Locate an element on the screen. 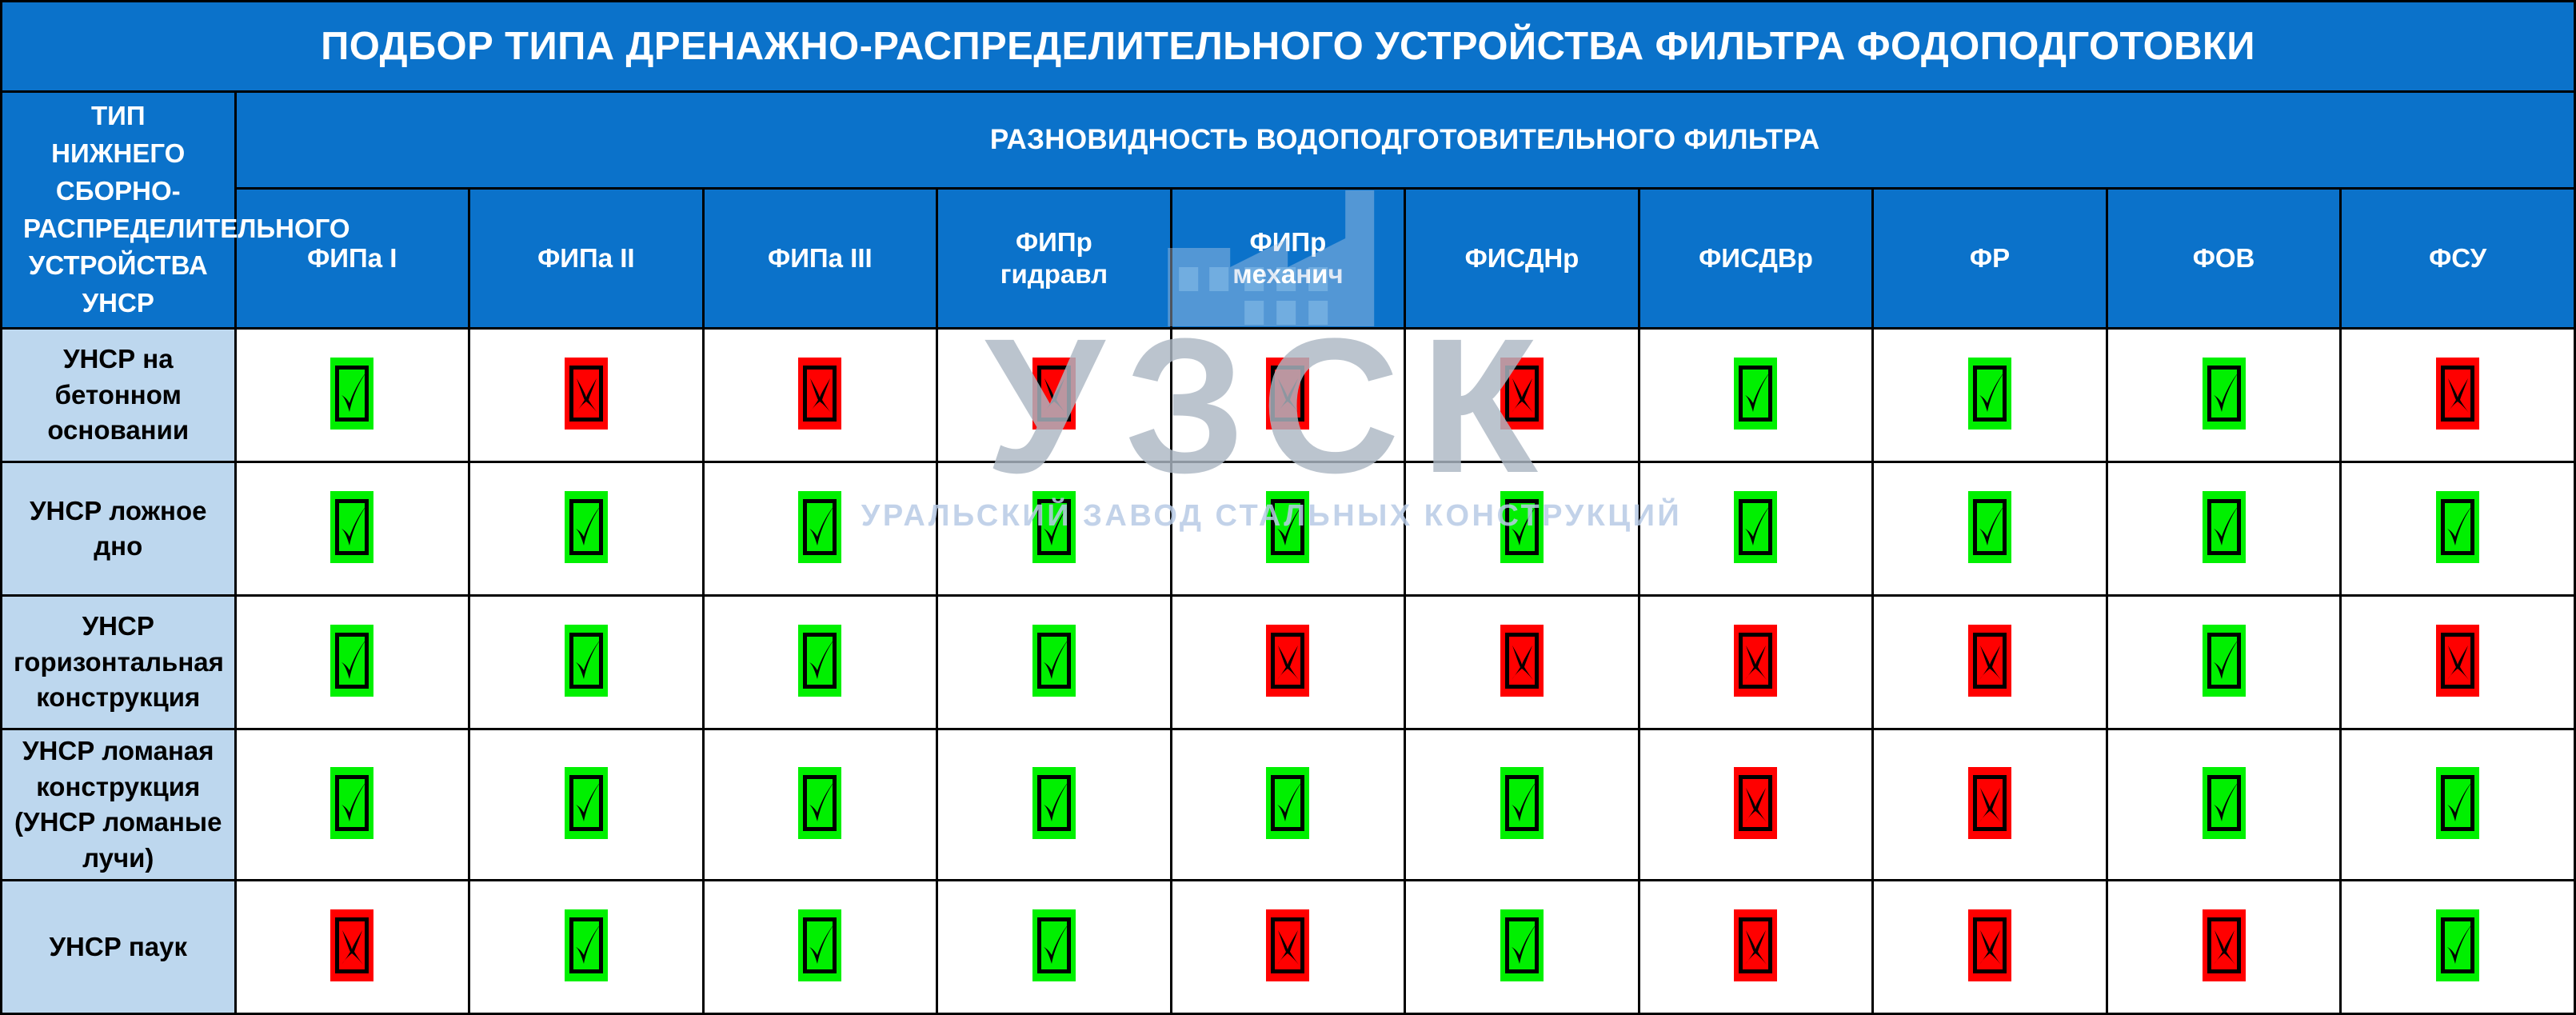 The height and width of the screenshot is (1015, 2576). matrix-cell-r4-c10 is located at coordinates (2458, 805).